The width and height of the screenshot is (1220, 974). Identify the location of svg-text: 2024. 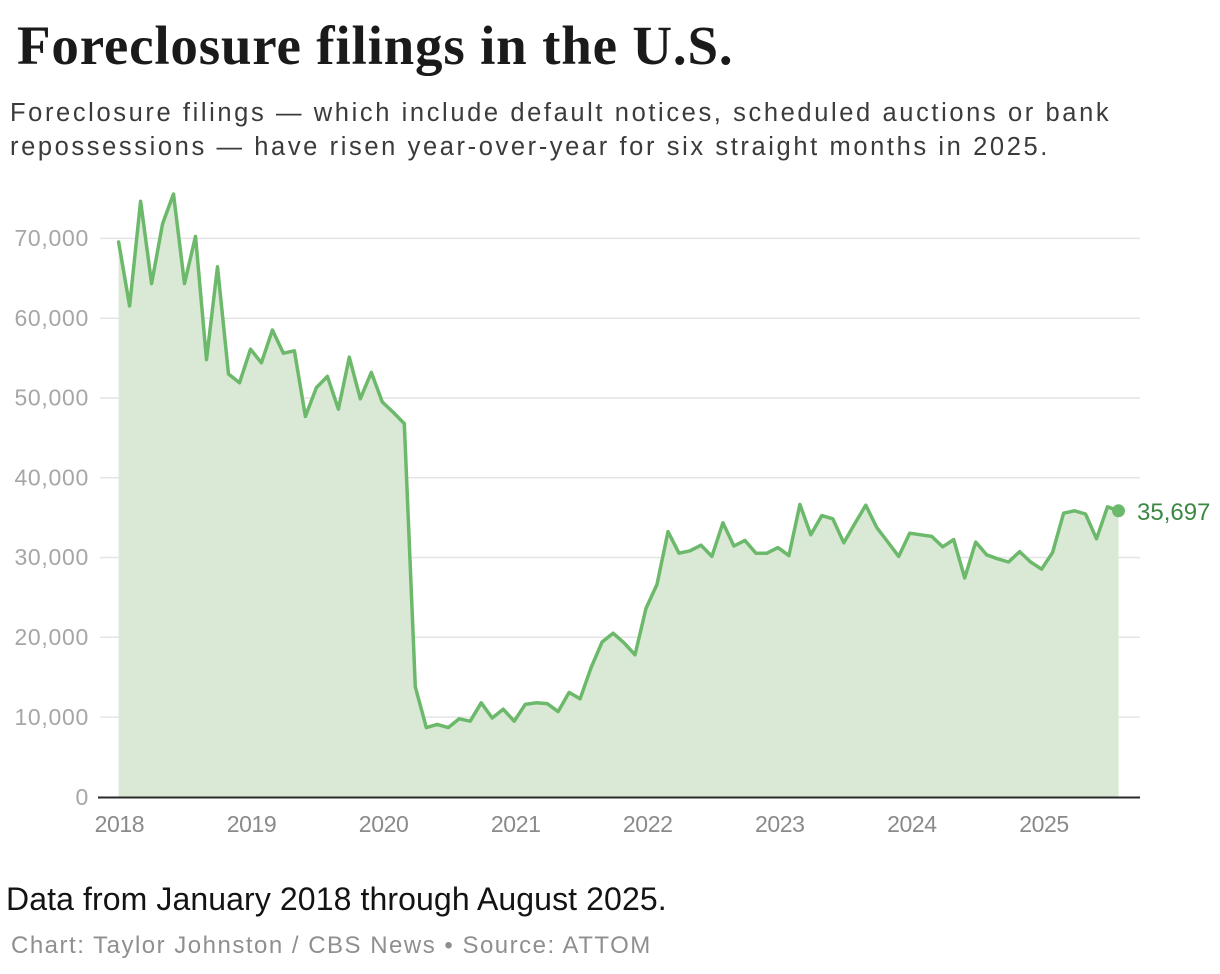
(912, 824).